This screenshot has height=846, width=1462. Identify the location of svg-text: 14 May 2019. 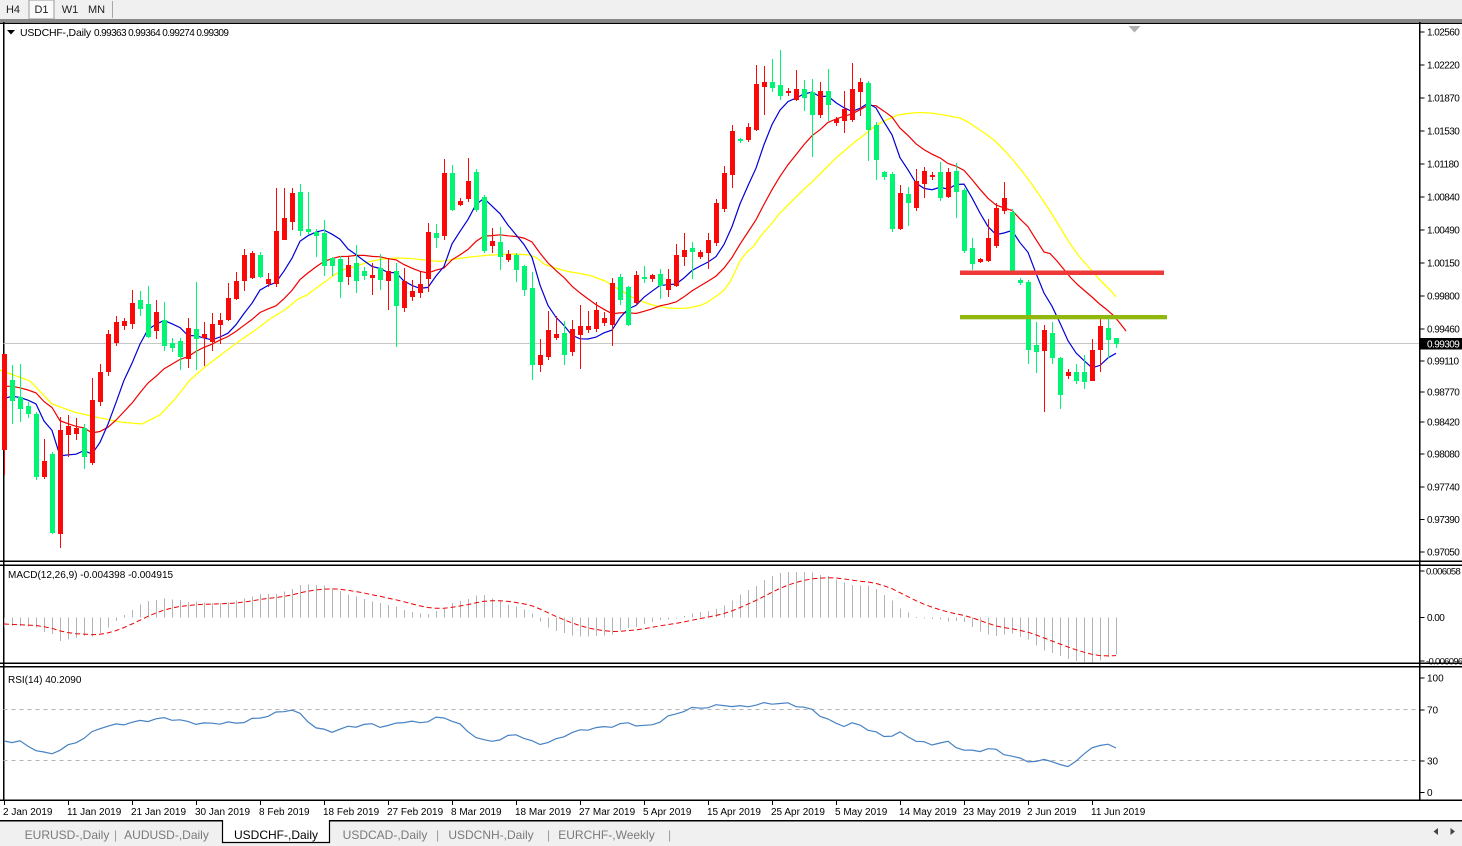
(928, 812).